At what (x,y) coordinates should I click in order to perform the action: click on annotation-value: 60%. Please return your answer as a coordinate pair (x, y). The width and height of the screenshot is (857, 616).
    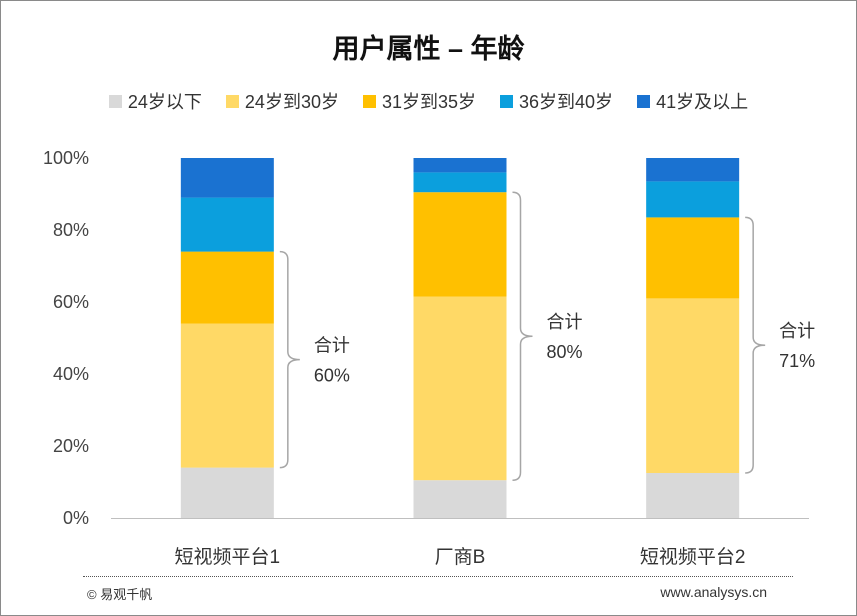
    Looking at the image, I should click on (332, 376).